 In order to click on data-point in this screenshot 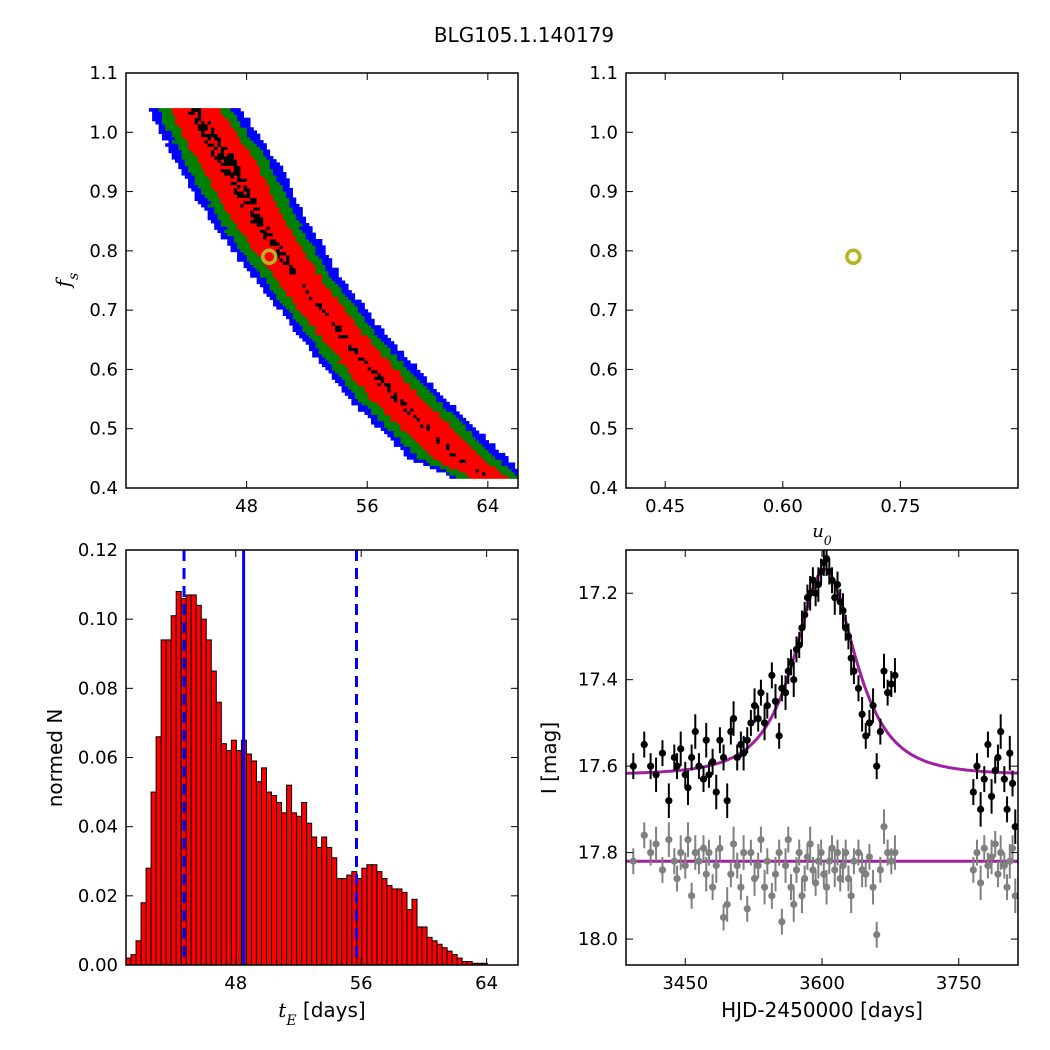, I will do `click(895, 675)`.